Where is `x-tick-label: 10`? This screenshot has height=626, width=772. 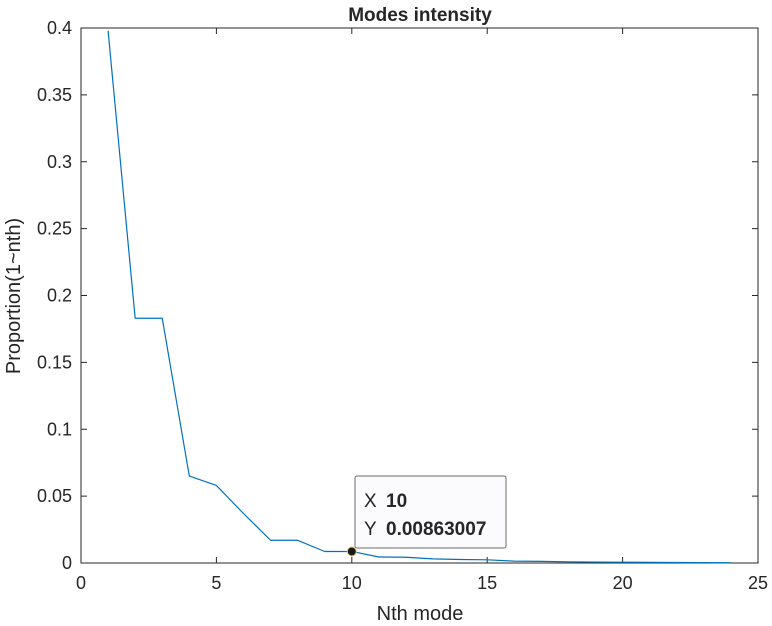
x-tick-label: 10 is located at coordinates (352, 583).